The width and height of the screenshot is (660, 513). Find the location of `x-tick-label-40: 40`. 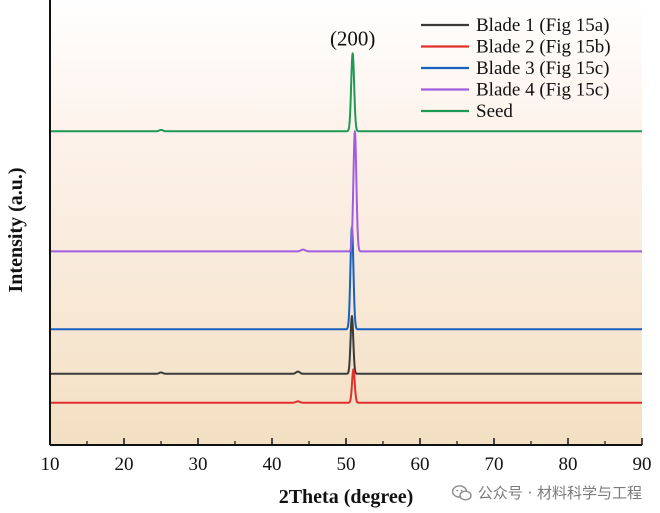

x-tick-label-40: 40 is located at coordinates (272, 464).